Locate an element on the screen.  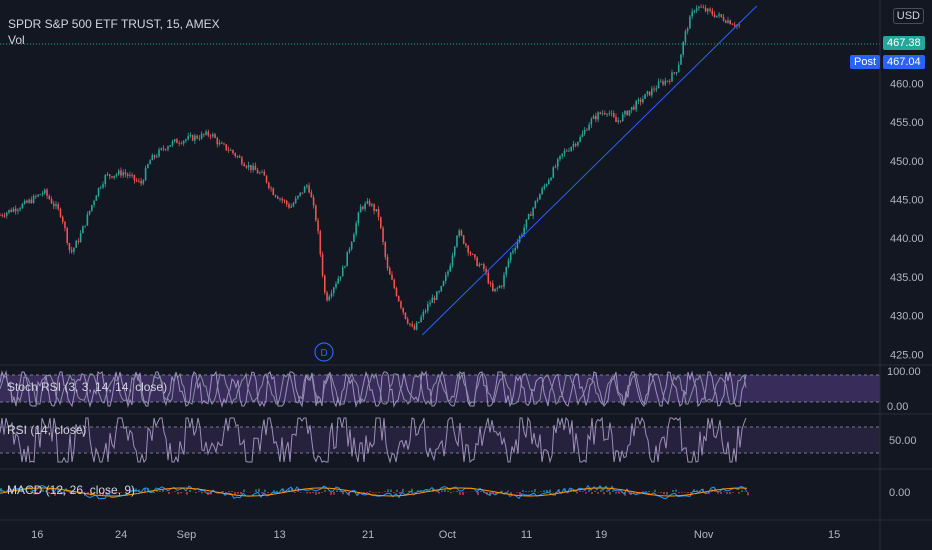
post-price-tag: 467.04 is located at coordinates (904, 62).